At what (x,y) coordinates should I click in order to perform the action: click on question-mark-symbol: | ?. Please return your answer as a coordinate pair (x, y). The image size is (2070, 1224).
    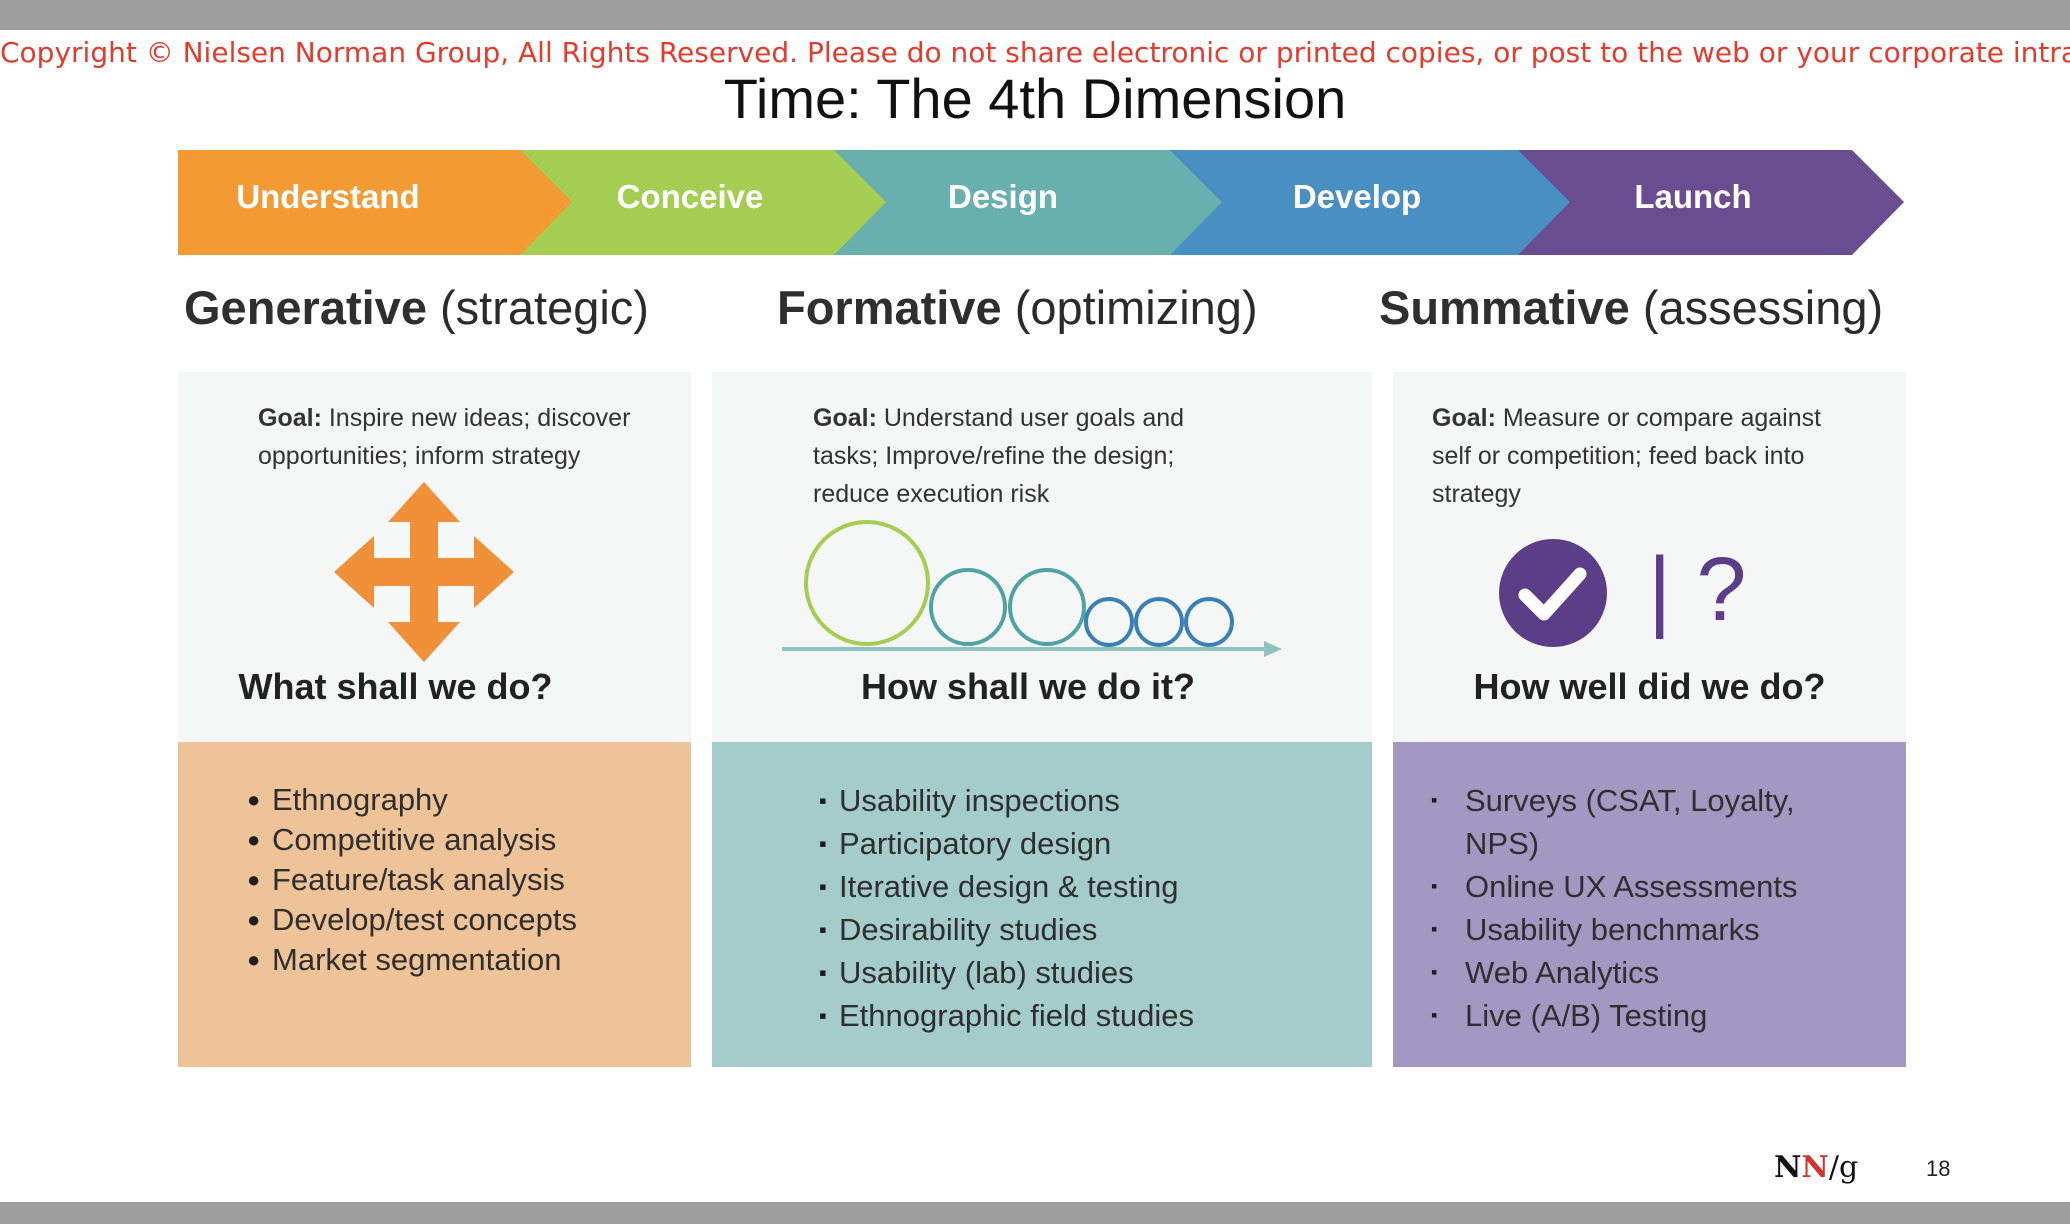
    Looking at the image, I should click on (1697, 590).